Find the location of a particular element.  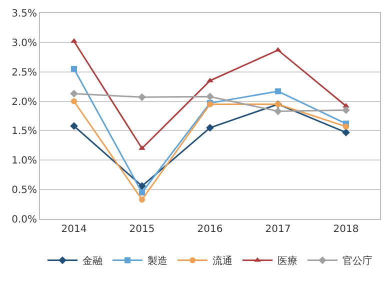

legend-label: 官公庁 is located at coordinates (357, 261).